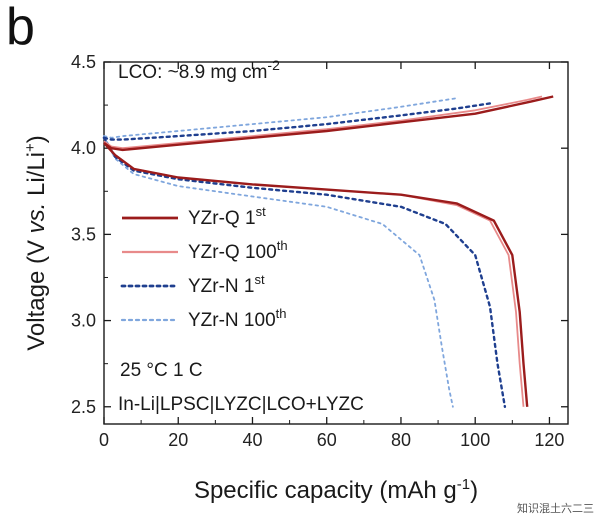 This screenshot has width=596, height=518. Describe the element at coordinates (238, 250) in the screenshot. I see `legend-label: YZr-Q 100th` at that location.